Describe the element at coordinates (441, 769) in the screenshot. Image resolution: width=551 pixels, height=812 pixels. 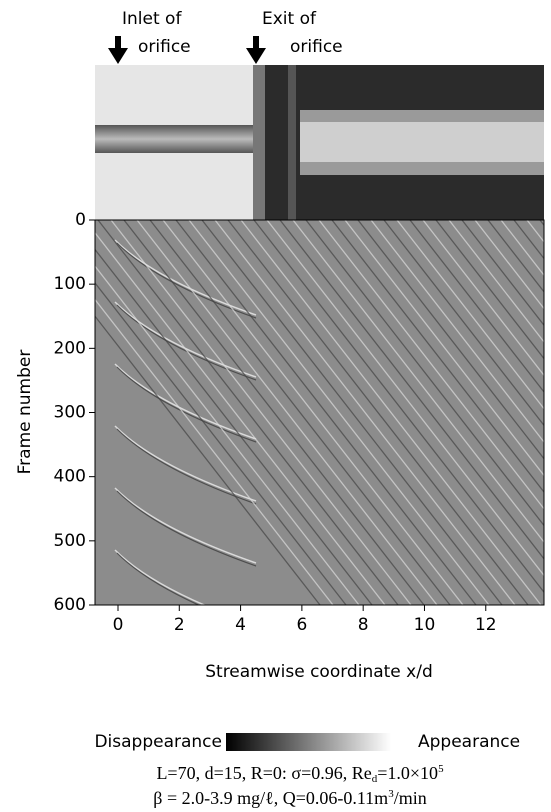
I see `caption-part: 5` at that location.